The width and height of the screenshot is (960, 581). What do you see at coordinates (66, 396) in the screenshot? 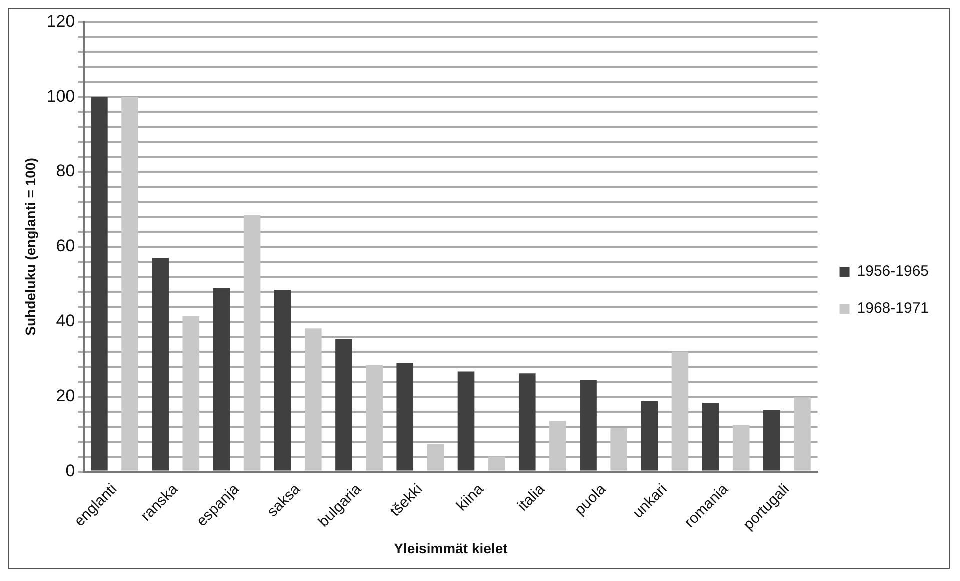
I see `y-tick-label: 20` at bounding box center [66, 396].